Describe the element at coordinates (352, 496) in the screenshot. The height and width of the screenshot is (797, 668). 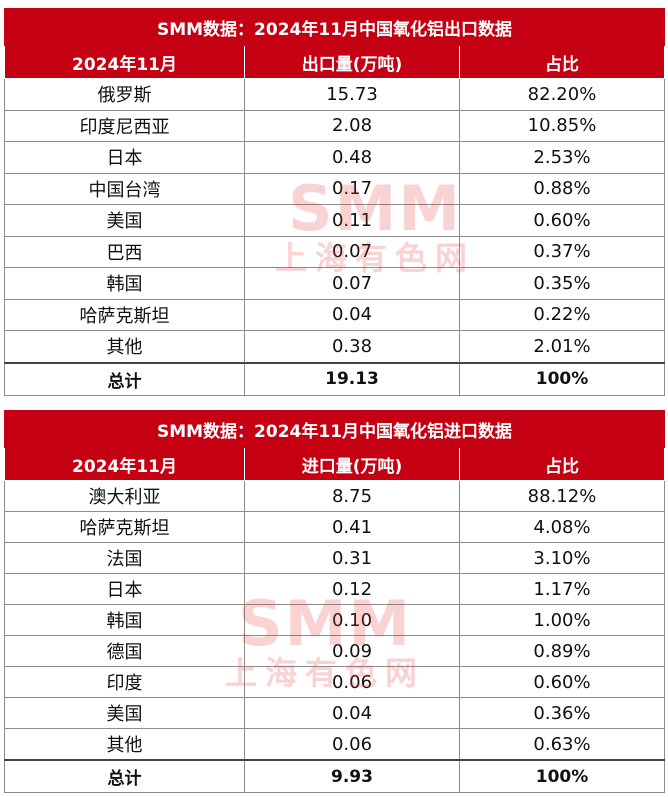
I see `import-cell-volume: 8.75` at that location.